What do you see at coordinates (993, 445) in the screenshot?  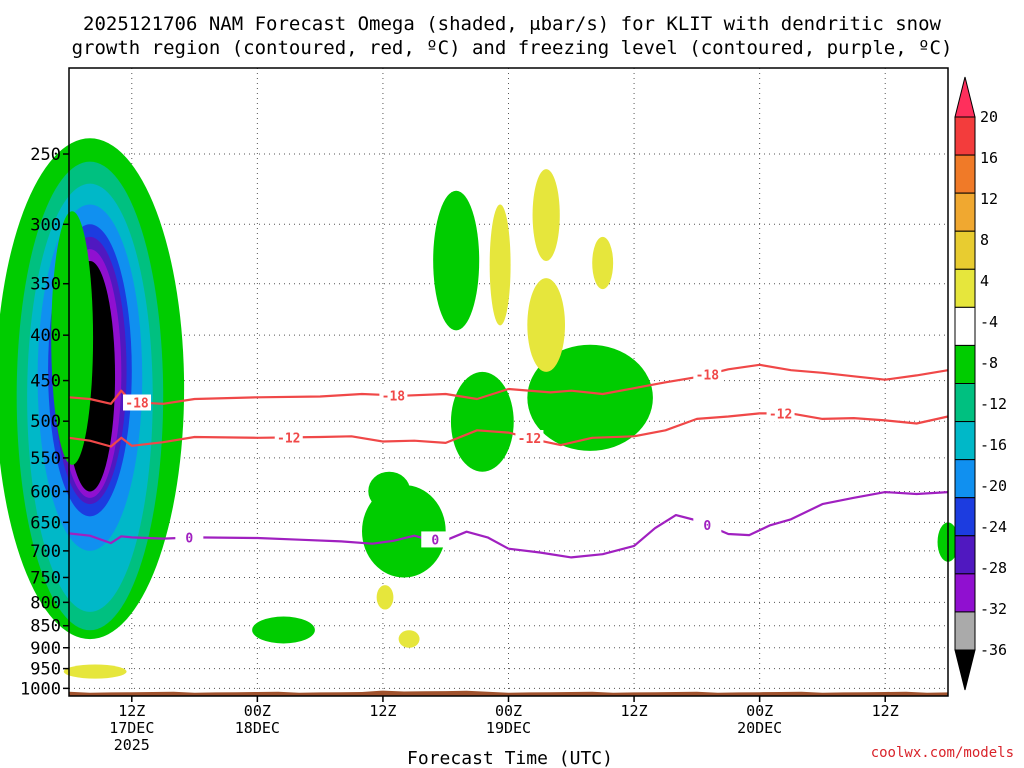 I see `colorbar-label: -16` at bounding box center [993, 445].